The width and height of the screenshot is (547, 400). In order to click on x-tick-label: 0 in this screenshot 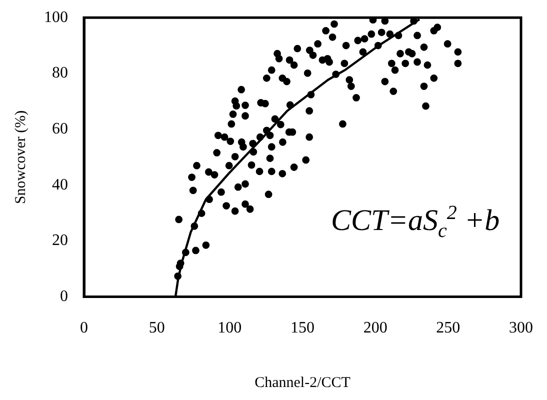, I will do `click(84, 328)`.